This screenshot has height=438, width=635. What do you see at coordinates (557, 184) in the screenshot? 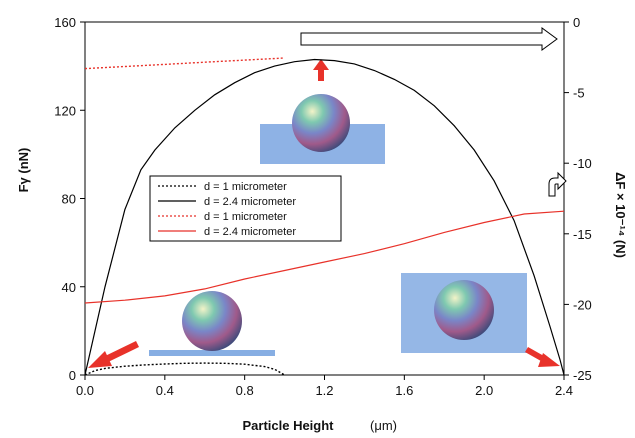
I see `turn-right-arrow-icon` at bounding box center [557, 184].